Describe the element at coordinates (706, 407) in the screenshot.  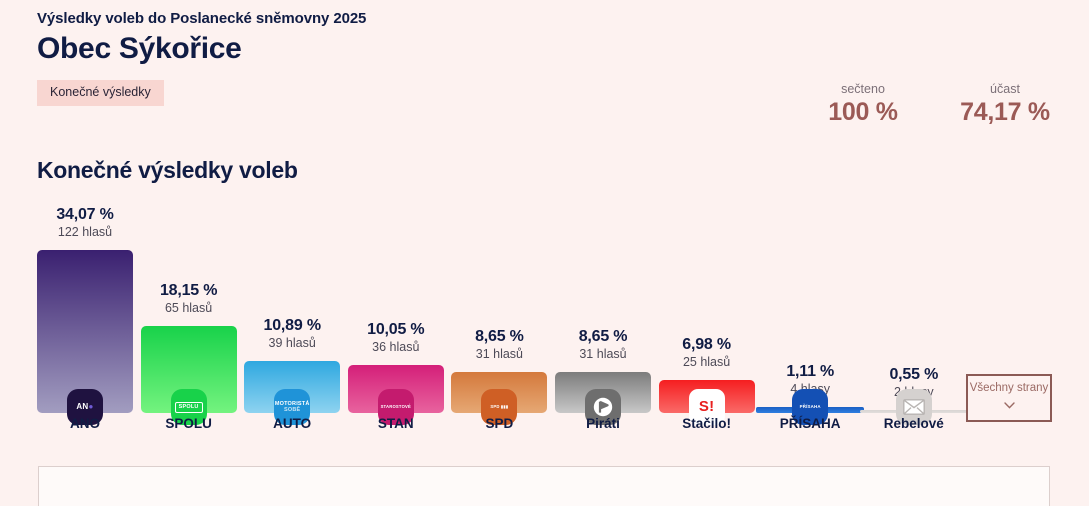
I see `party-logo-sta-ilo-icon: S!` at that location.